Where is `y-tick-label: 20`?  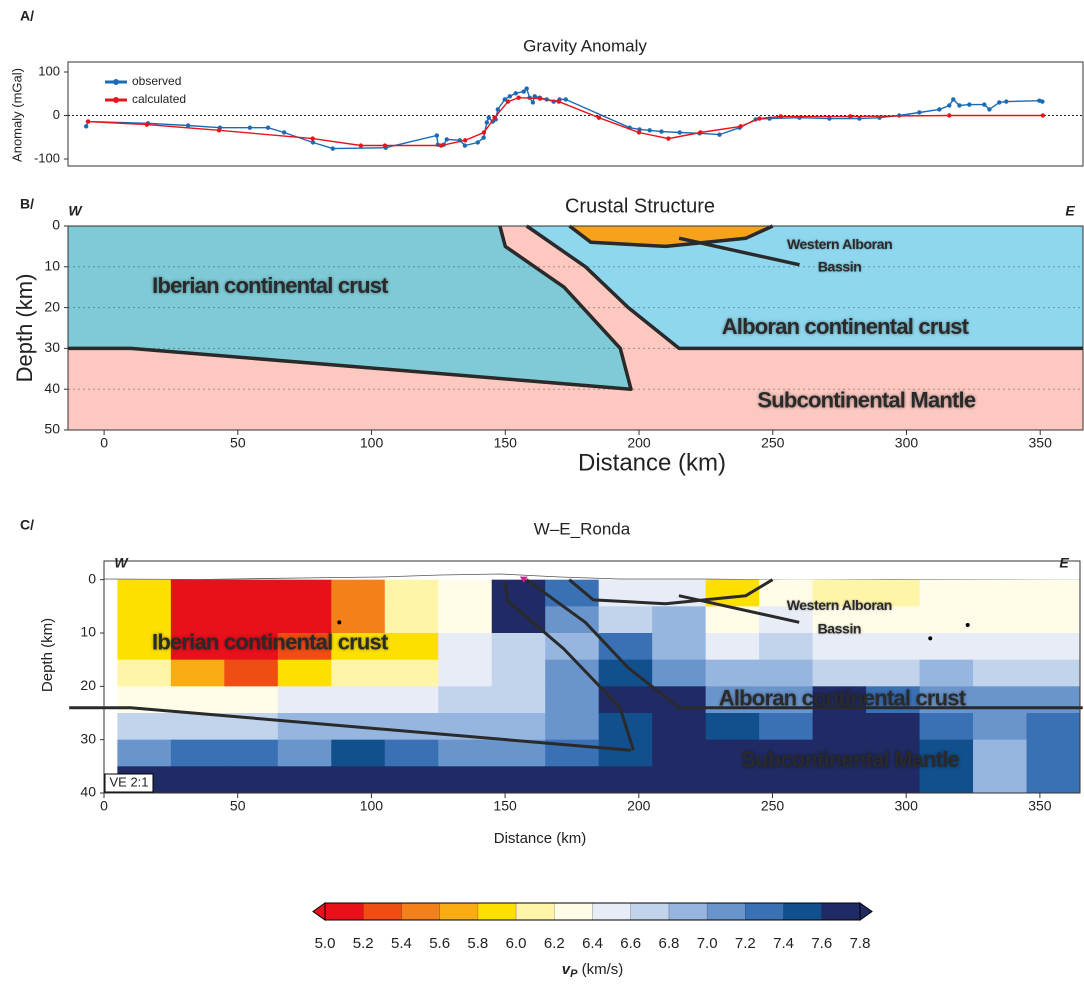
y-tick-label: 20 is located at coordinates (88, 685).